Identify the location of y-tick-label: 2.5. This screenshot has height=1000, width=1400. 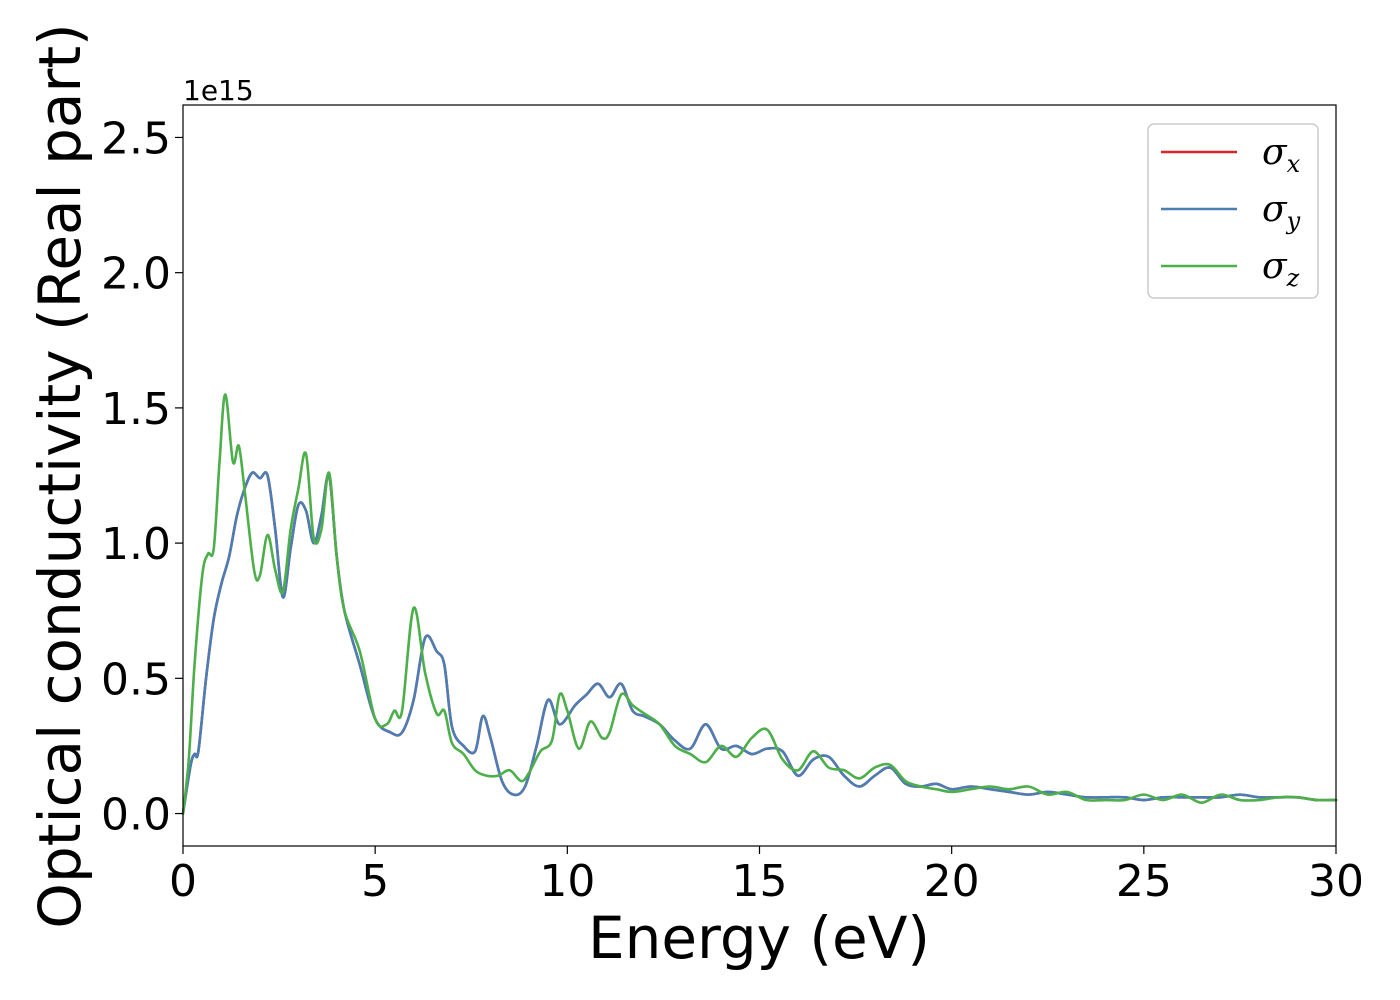
(136, 138).